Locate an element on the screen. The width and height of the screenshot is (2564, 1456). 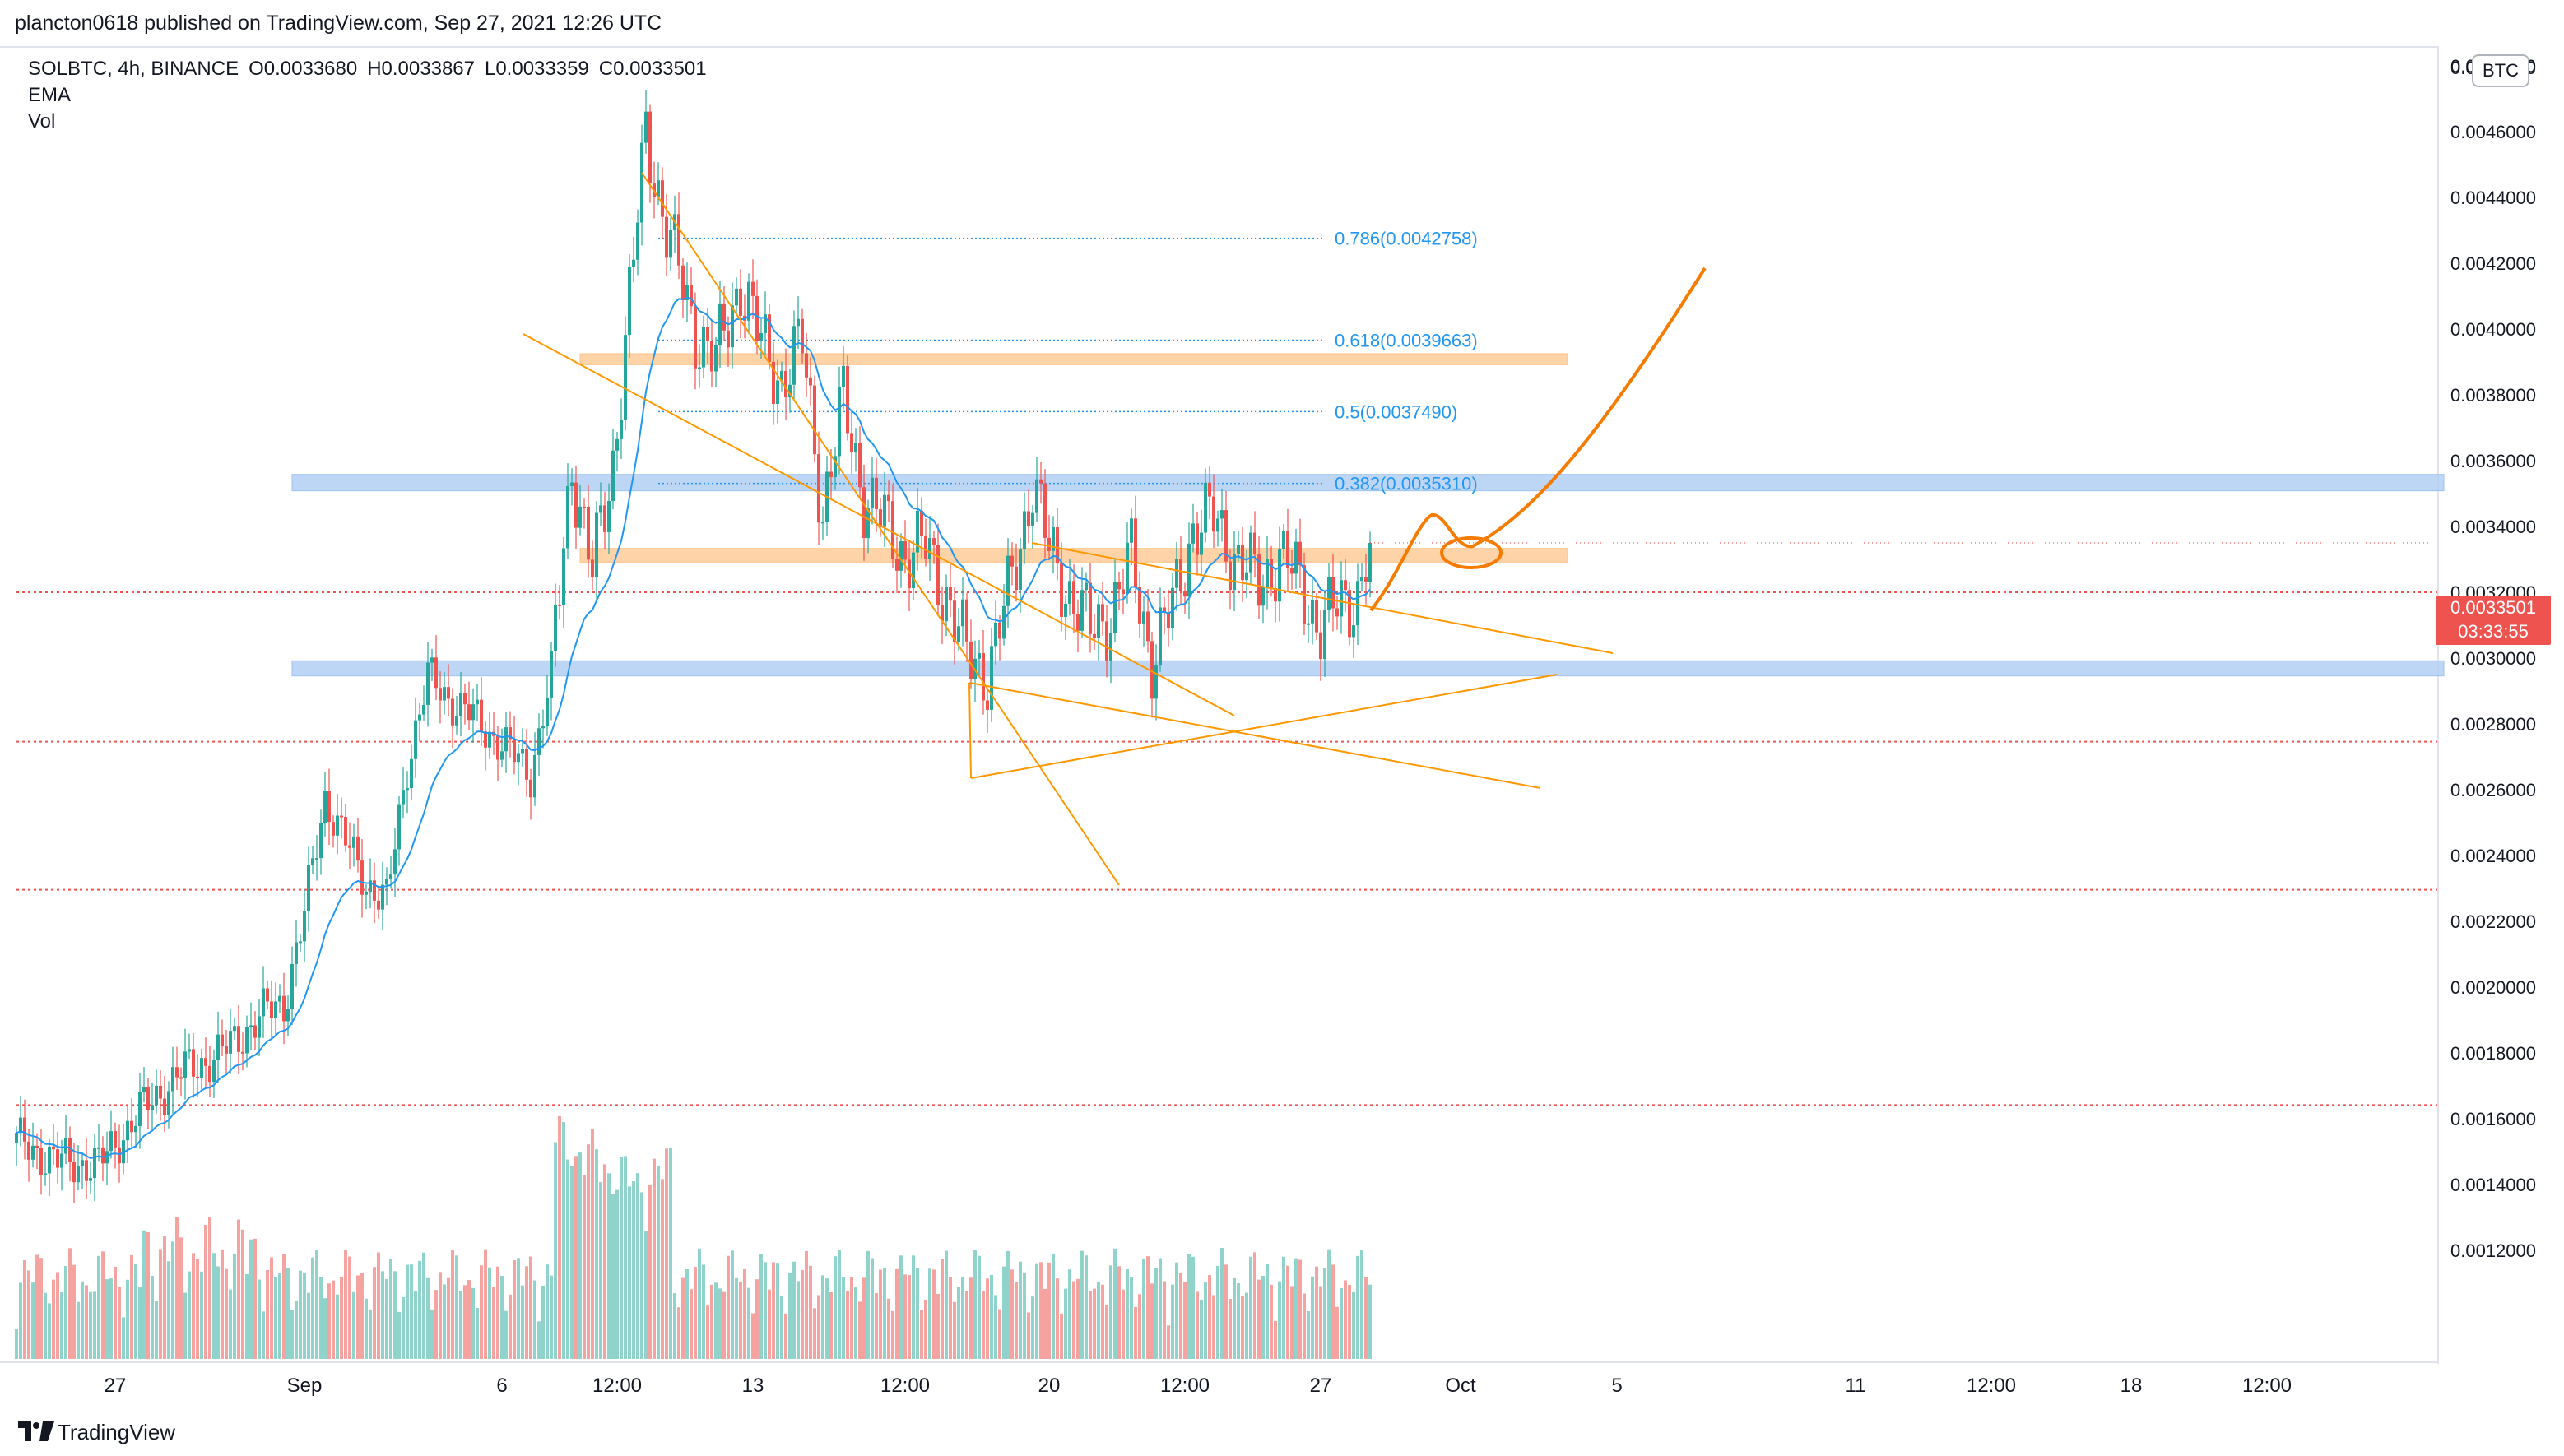
y-axis-label: 0.0042000 is located at coordinates (2493, 263).